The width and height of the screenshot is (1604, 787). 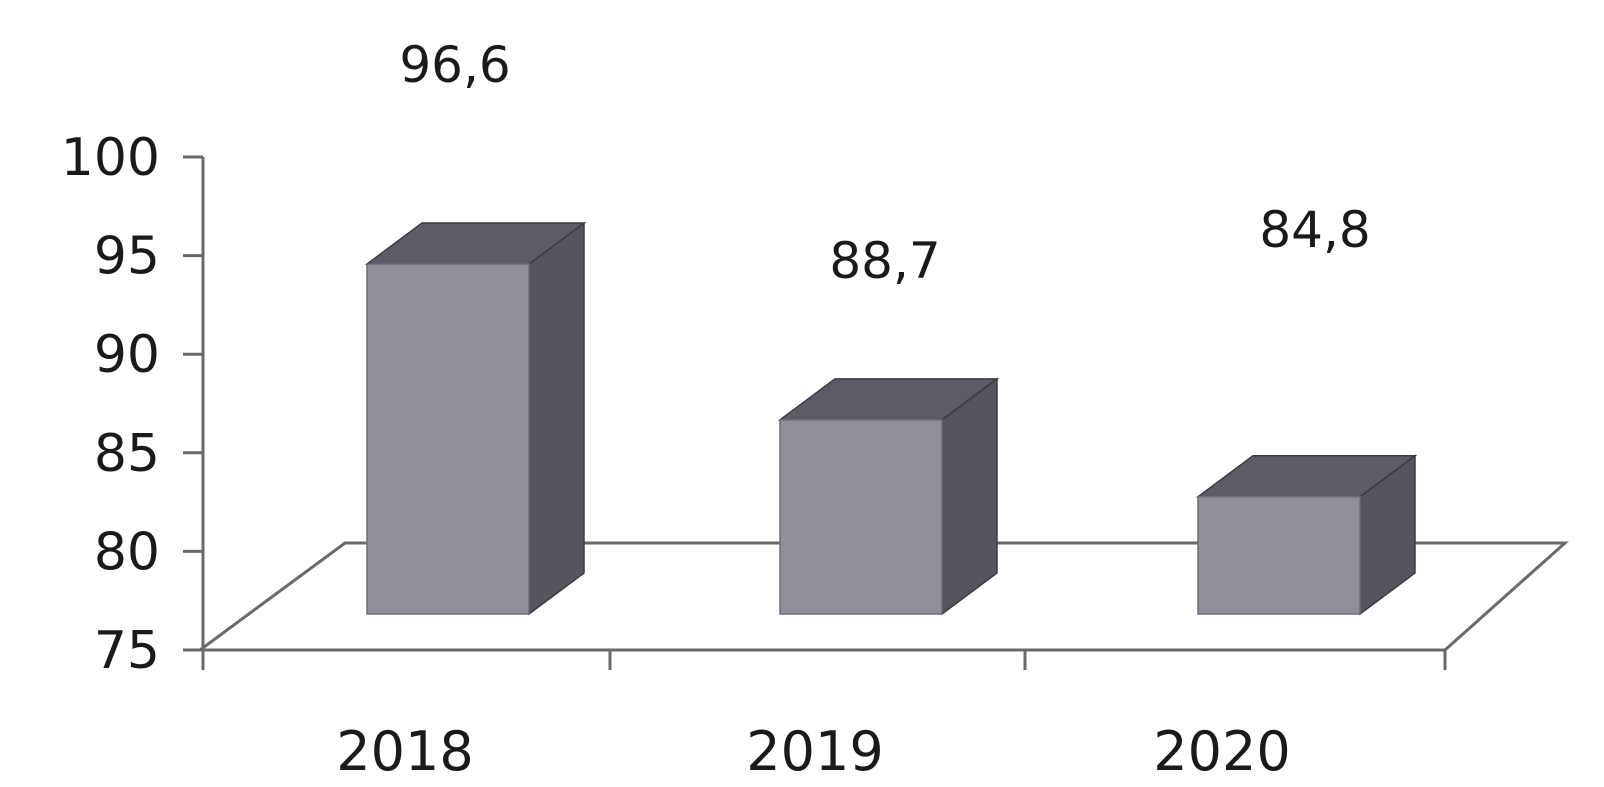 What do you see at coordinates (127, 651) in the screenshot?
I see `y-tick-label: 75` at bounding box center [127, 651].